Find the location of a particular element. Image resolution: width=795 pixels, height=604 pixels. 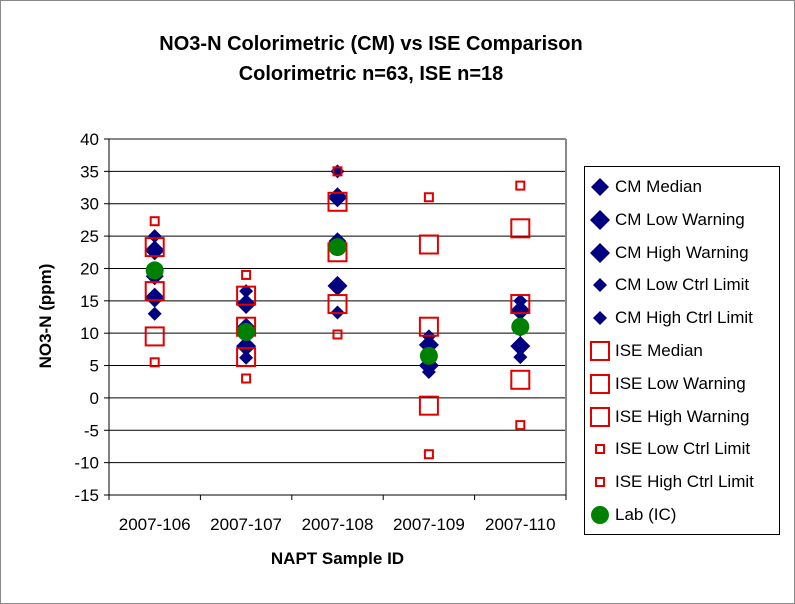

x-tick-label: 2007-109 is located at coordinates (429, 524).